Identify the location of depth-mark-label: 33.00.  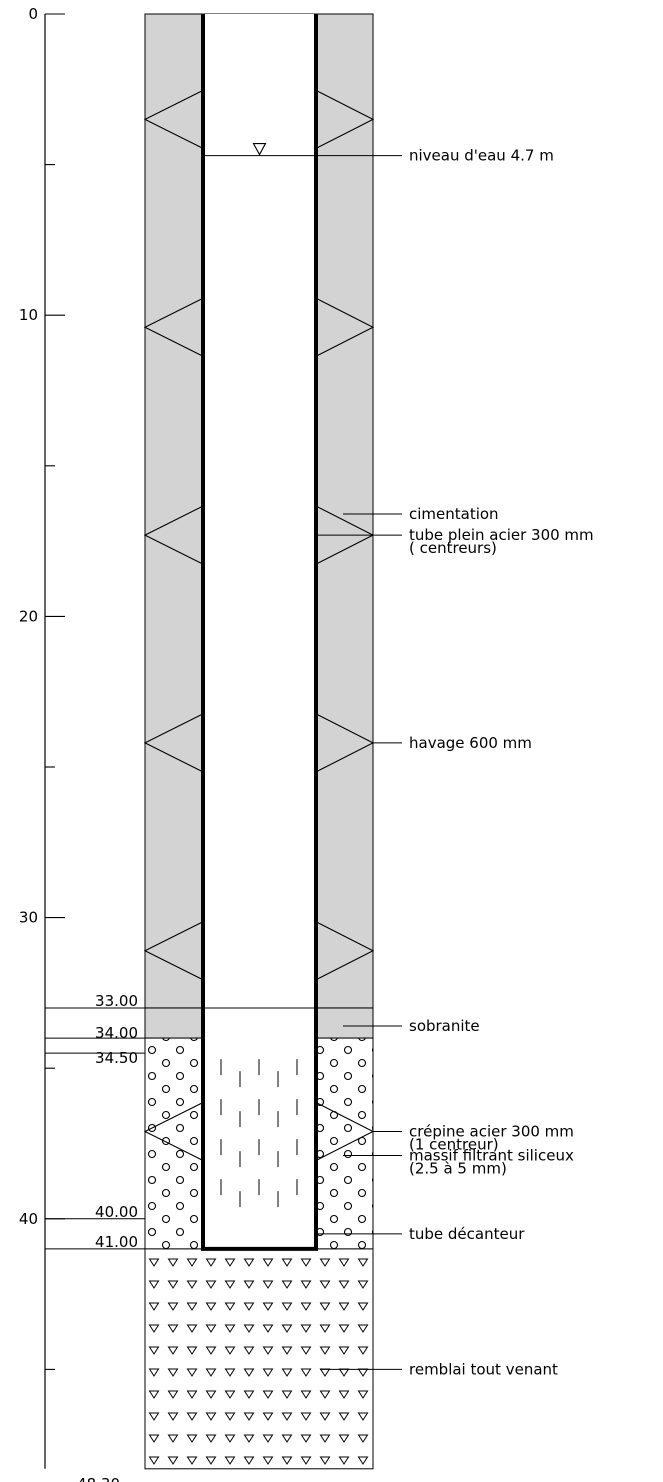
(116, 1001).